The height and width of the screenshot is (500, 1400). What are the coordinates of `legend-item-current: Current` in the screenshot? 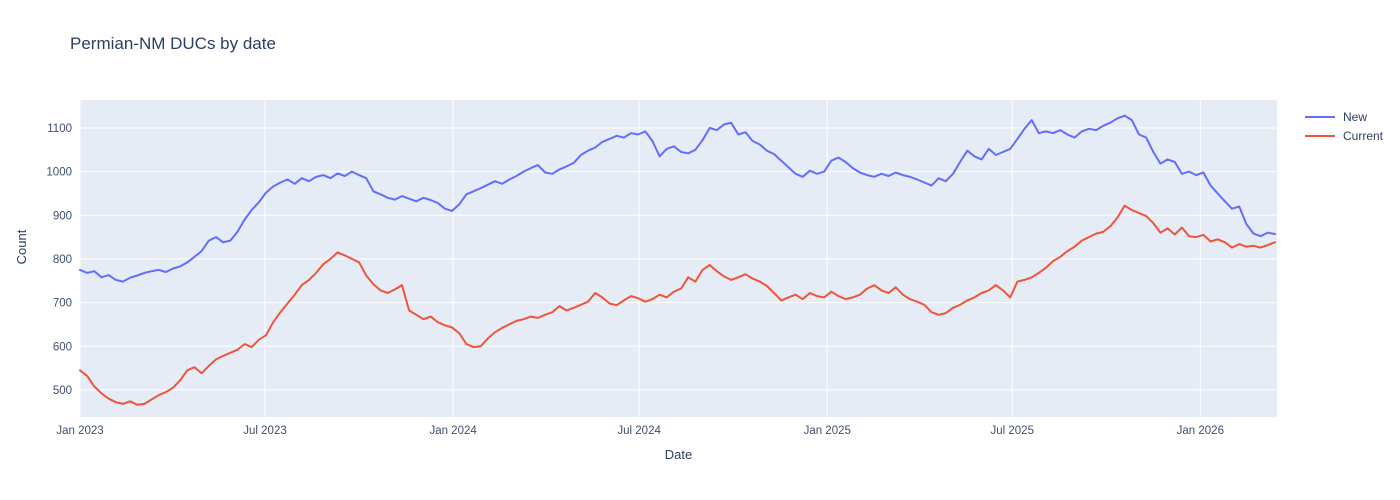 It's located at (1344, 135).